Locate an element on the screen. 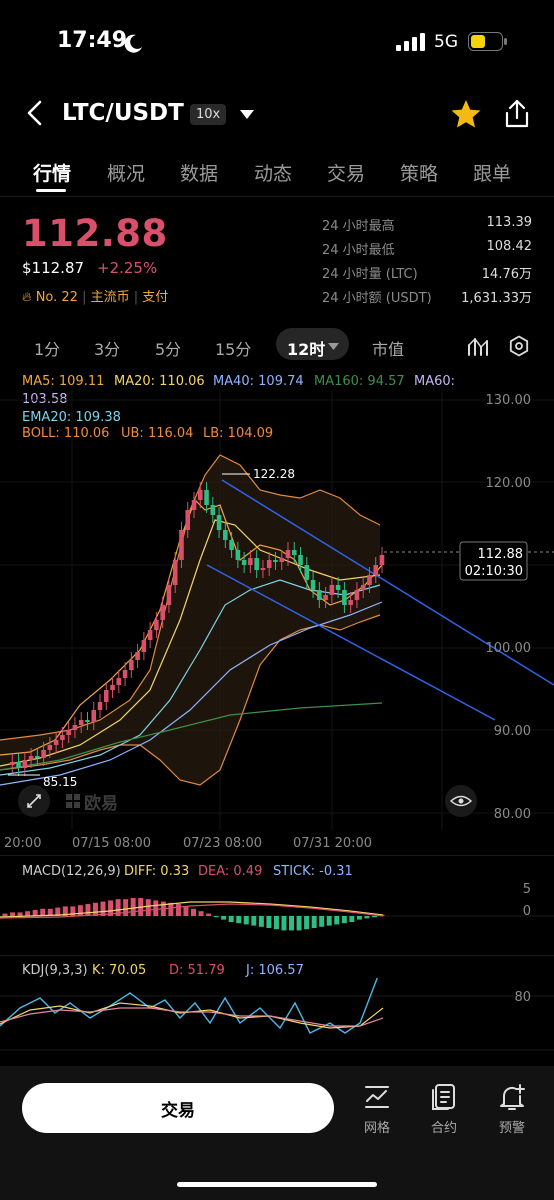  macd-tick: 0 is located at coordinates (527, 911).